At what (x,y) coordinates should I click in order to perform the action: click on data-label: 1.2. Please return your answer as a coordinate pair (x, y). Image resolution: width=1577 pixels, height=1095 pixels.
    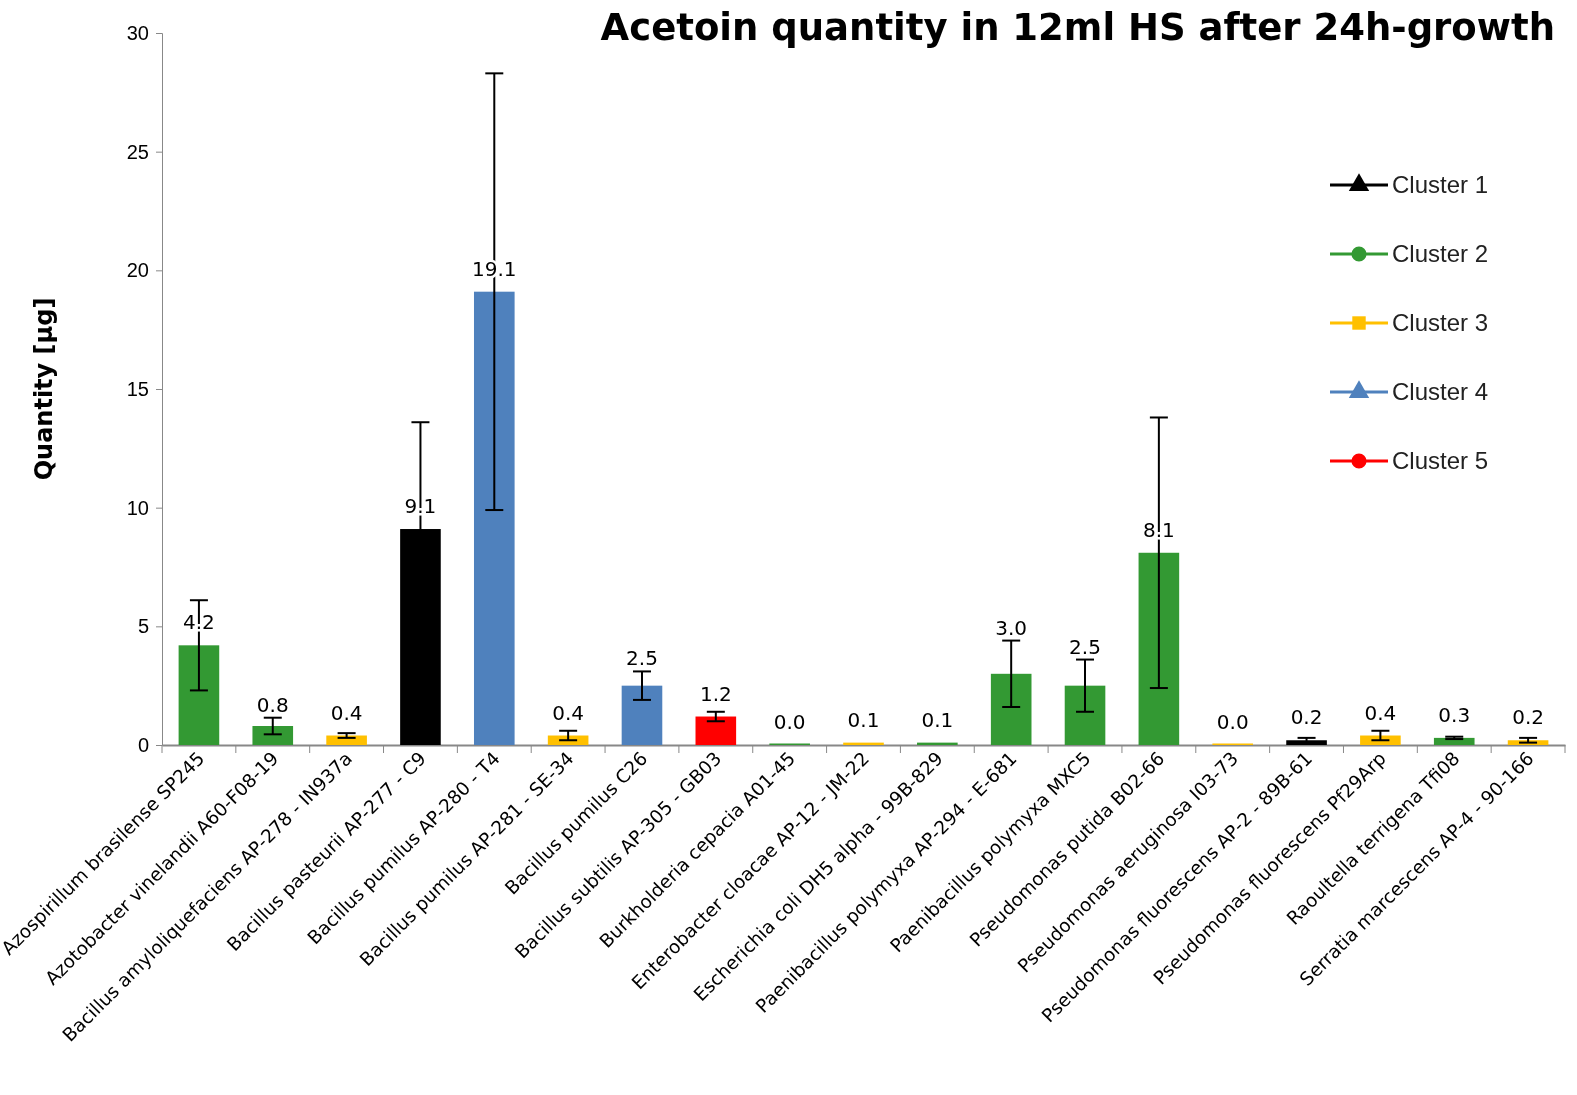
    Looking at the image, I should click on (715, 693).